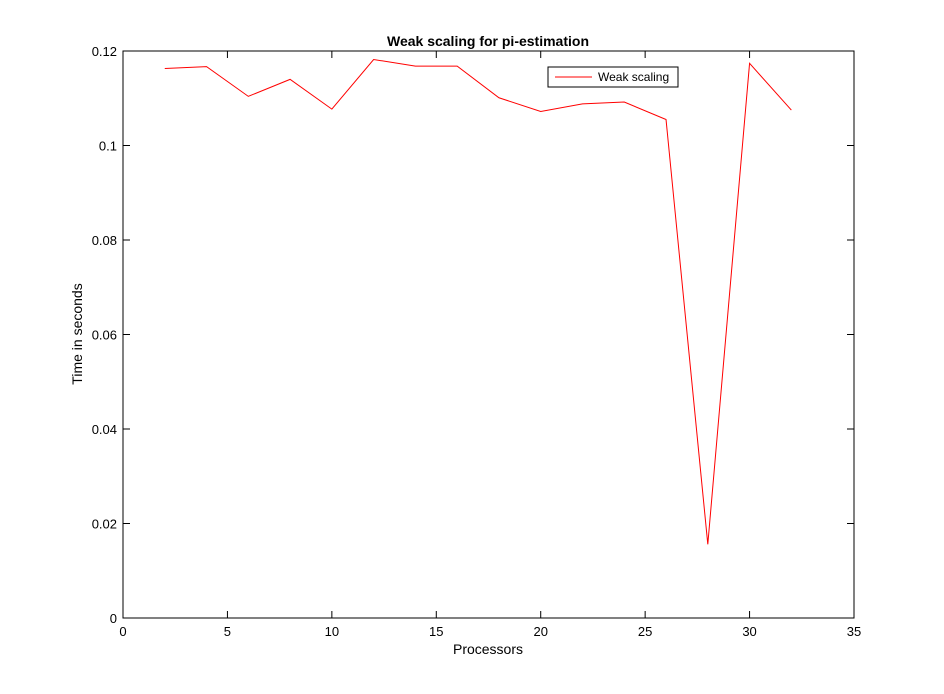 Image resolution: width=944 pixels, height=694 pixels. Describe the element at coordinates (436, 631) in the screenshot. I see `x-tick-label: 15` at that location.